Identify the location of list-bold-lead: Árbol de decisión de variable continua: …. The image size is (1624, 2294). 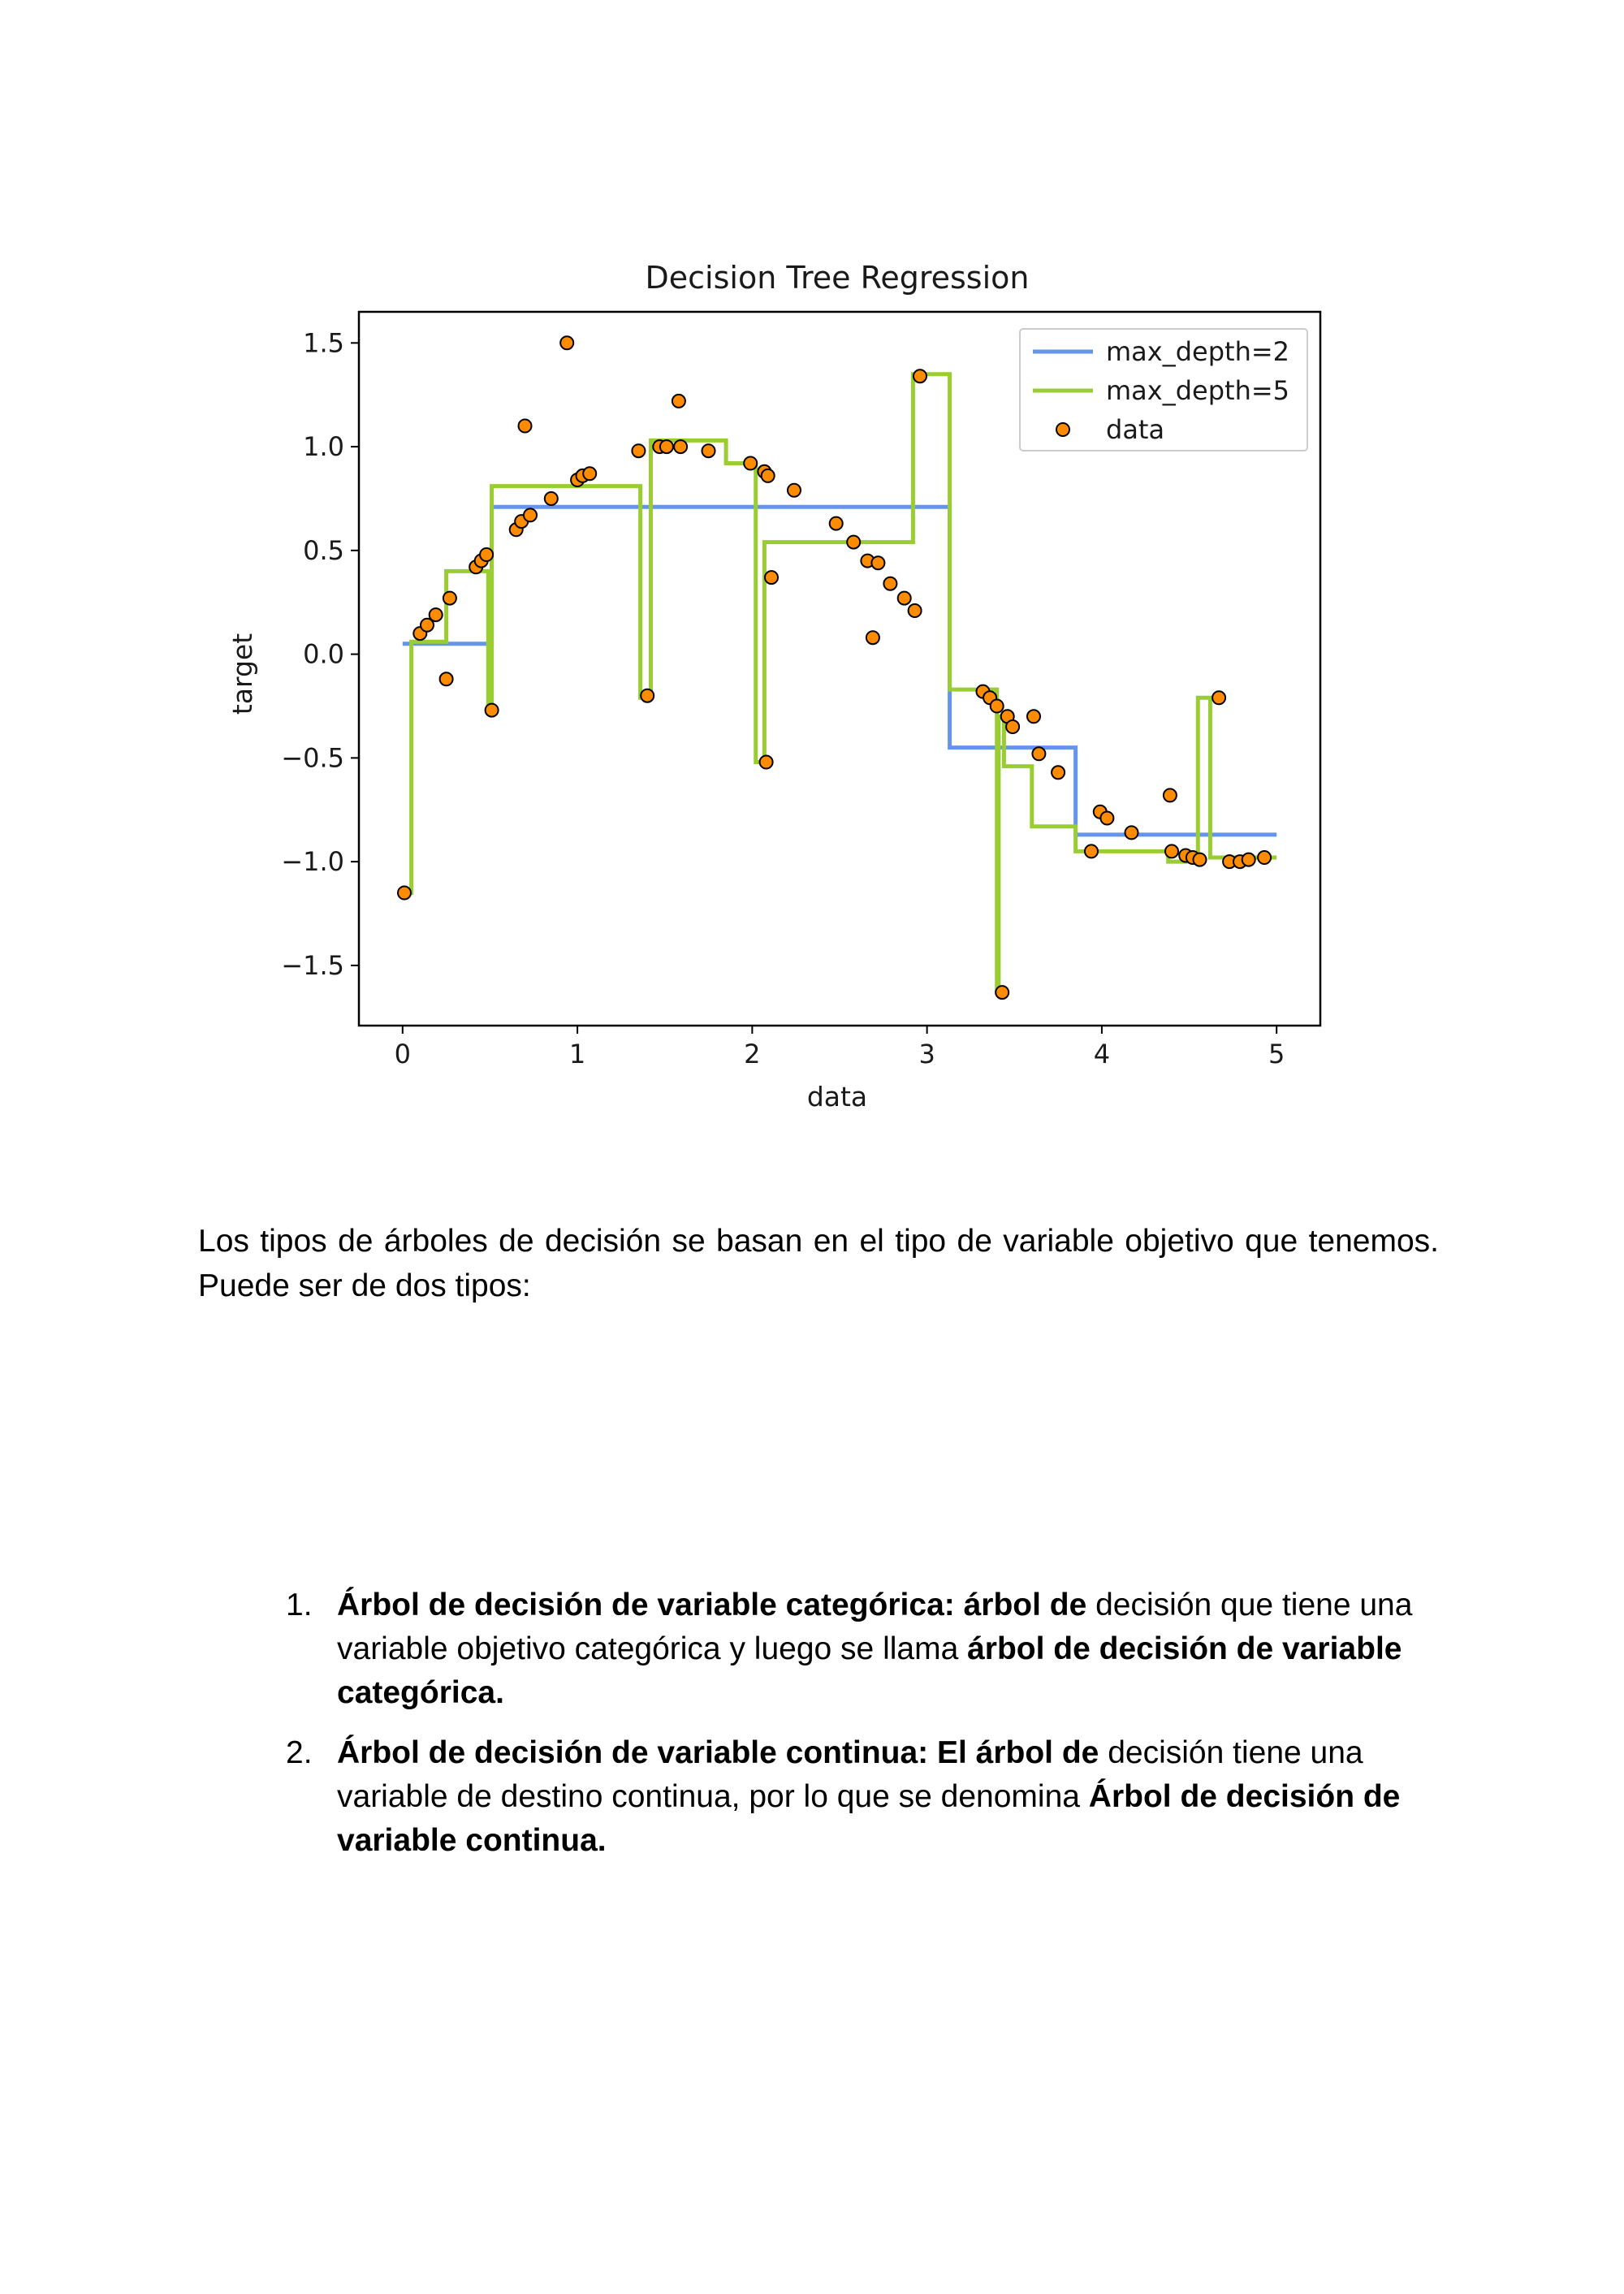
(718, 1753).